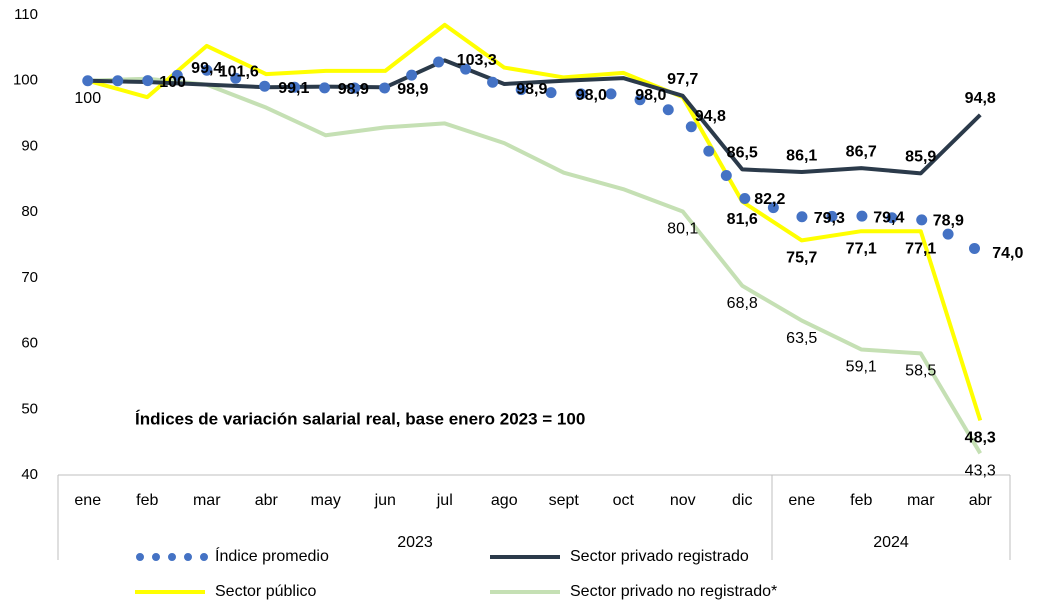  I want to click on data-label: 85,9, so click(920, 157).